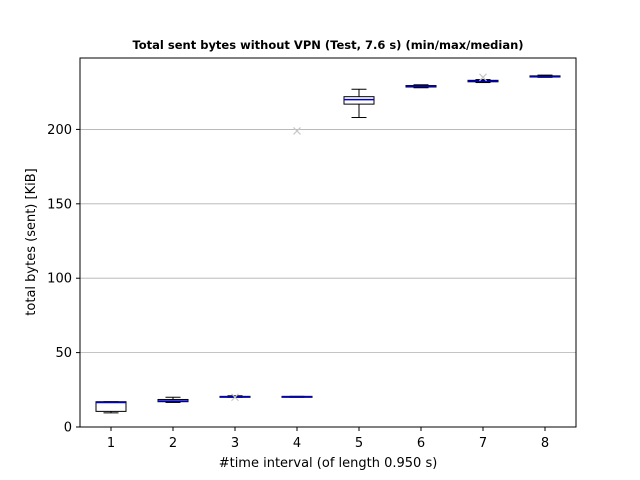 The height and width of the screenshot is (480, 640). What do you see at coordinates (235, 443) in the screenshot?
I see `x-tick-label: 3` at bounding box center [235, 443].